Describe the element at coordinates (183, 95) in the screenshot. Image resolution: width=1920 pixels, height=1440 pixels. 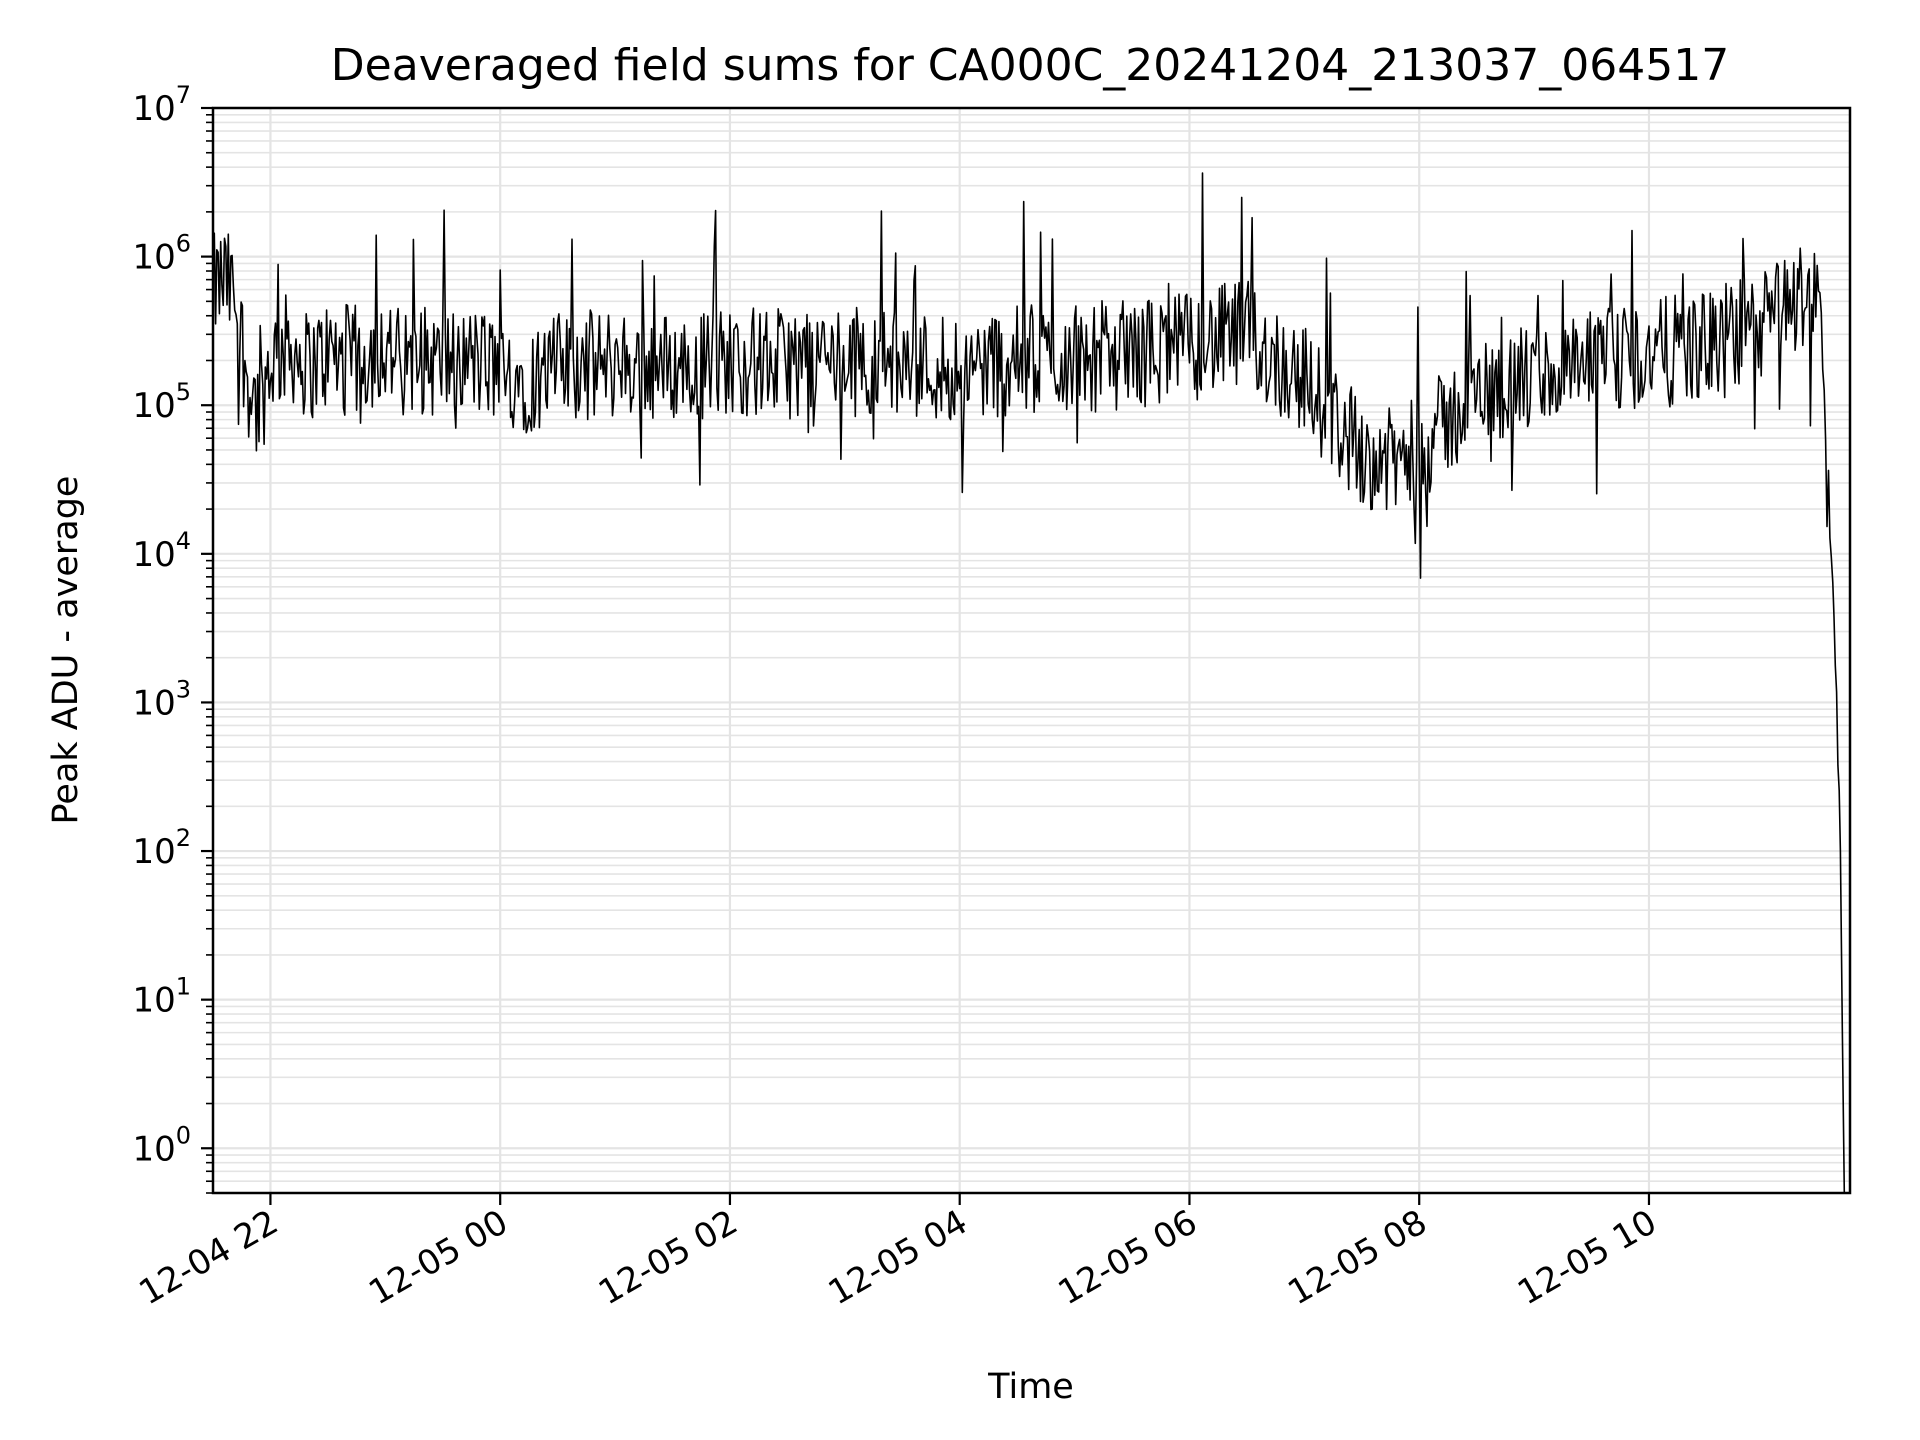
I see `y-tick-exponent: 7` at that location.